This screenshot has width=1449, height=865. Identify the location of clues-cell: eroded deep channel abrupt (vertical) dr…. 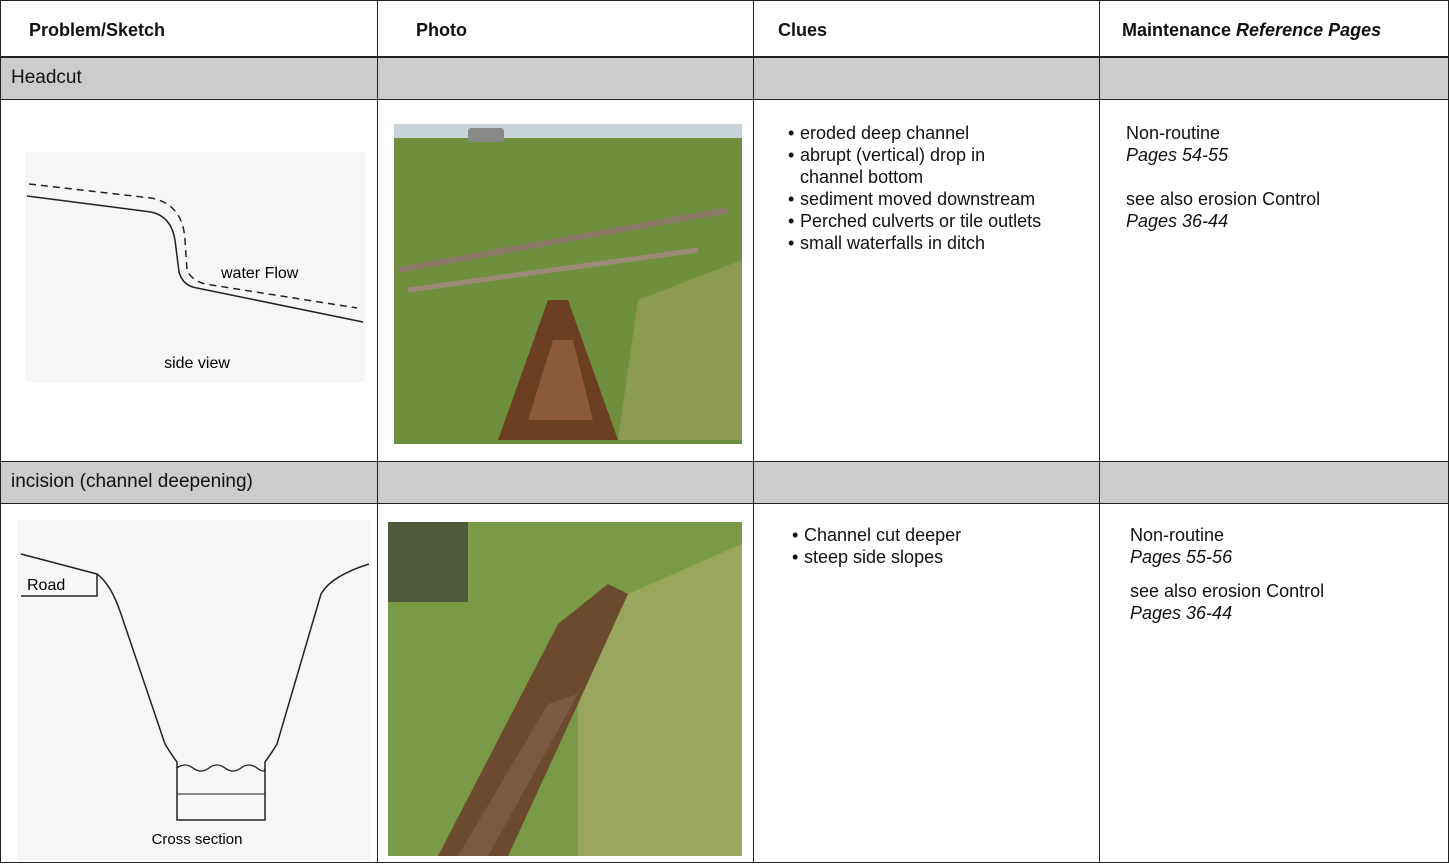
(927, 281).